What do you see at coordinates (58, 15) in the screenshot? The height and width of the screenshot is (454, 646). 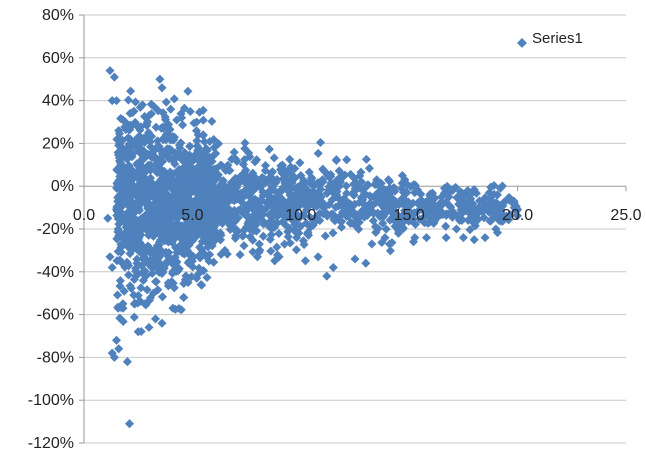 I see `y-tick-label-0: 80%` at bounding box center [58, 15].